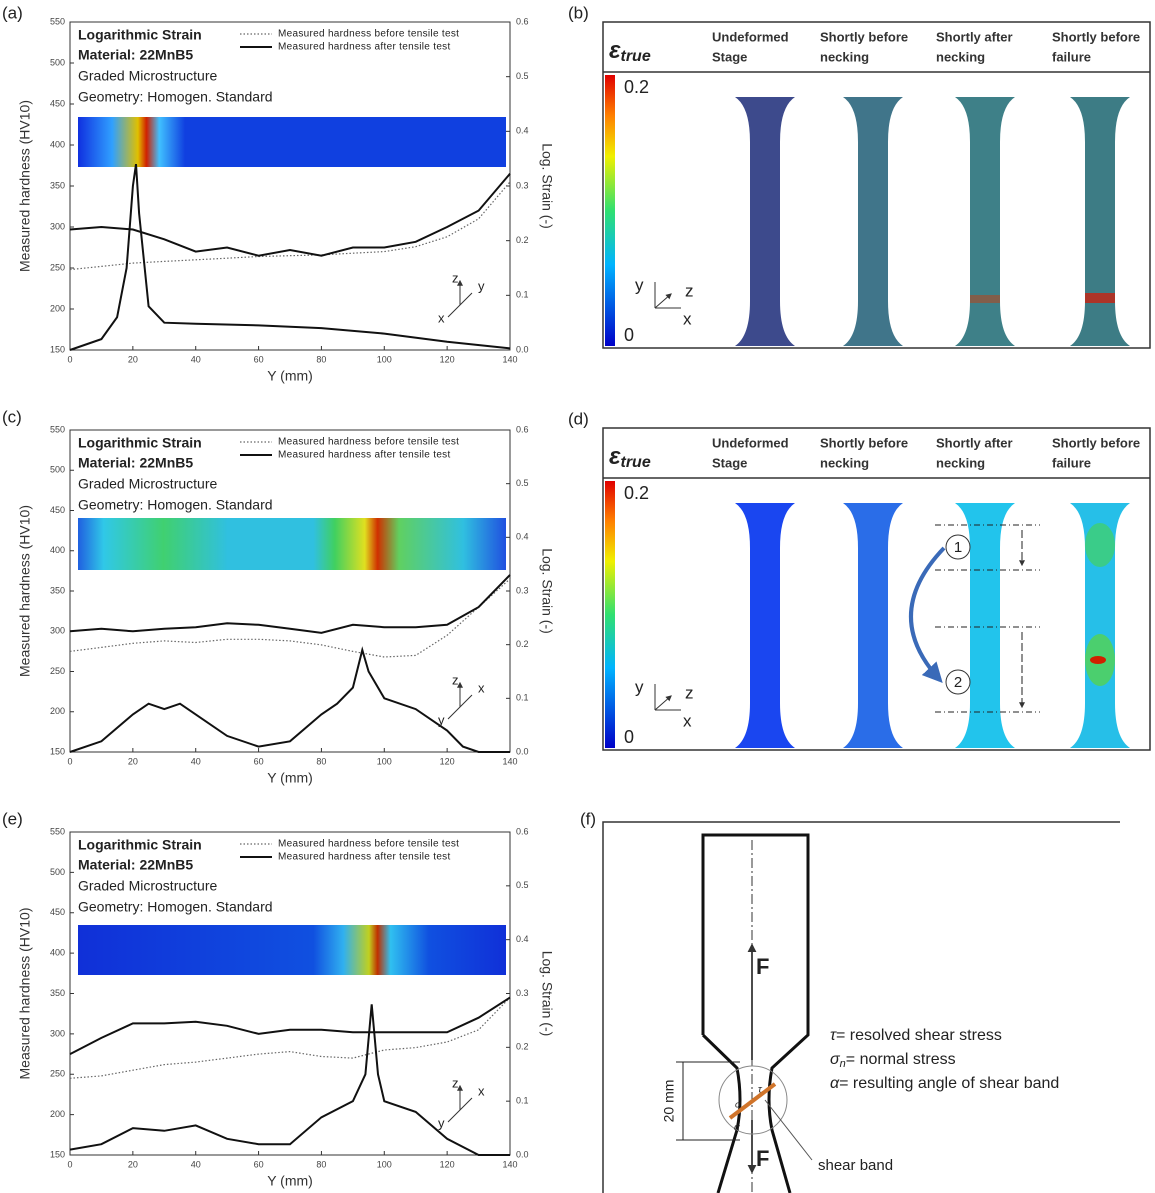  Describe the element at coordinates (901, 1059) in the screenshot. I see `legend-text: = normal stress` at that location.